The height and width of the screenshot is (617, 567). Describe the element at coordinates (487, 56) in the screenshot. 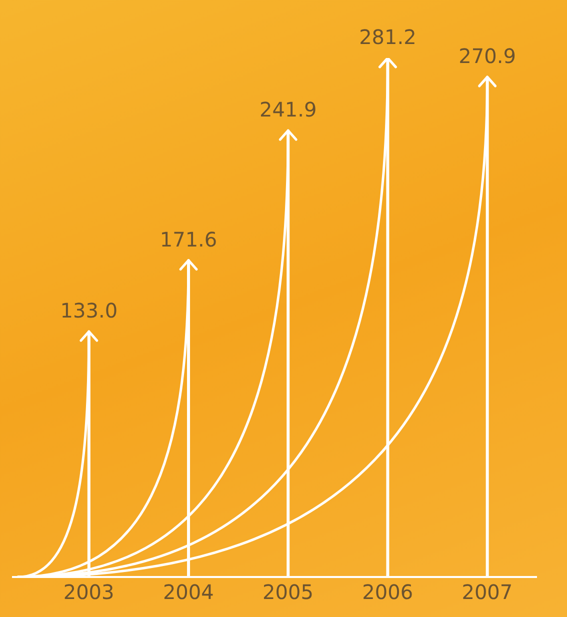

I see `data-label: 270.9` at that location.